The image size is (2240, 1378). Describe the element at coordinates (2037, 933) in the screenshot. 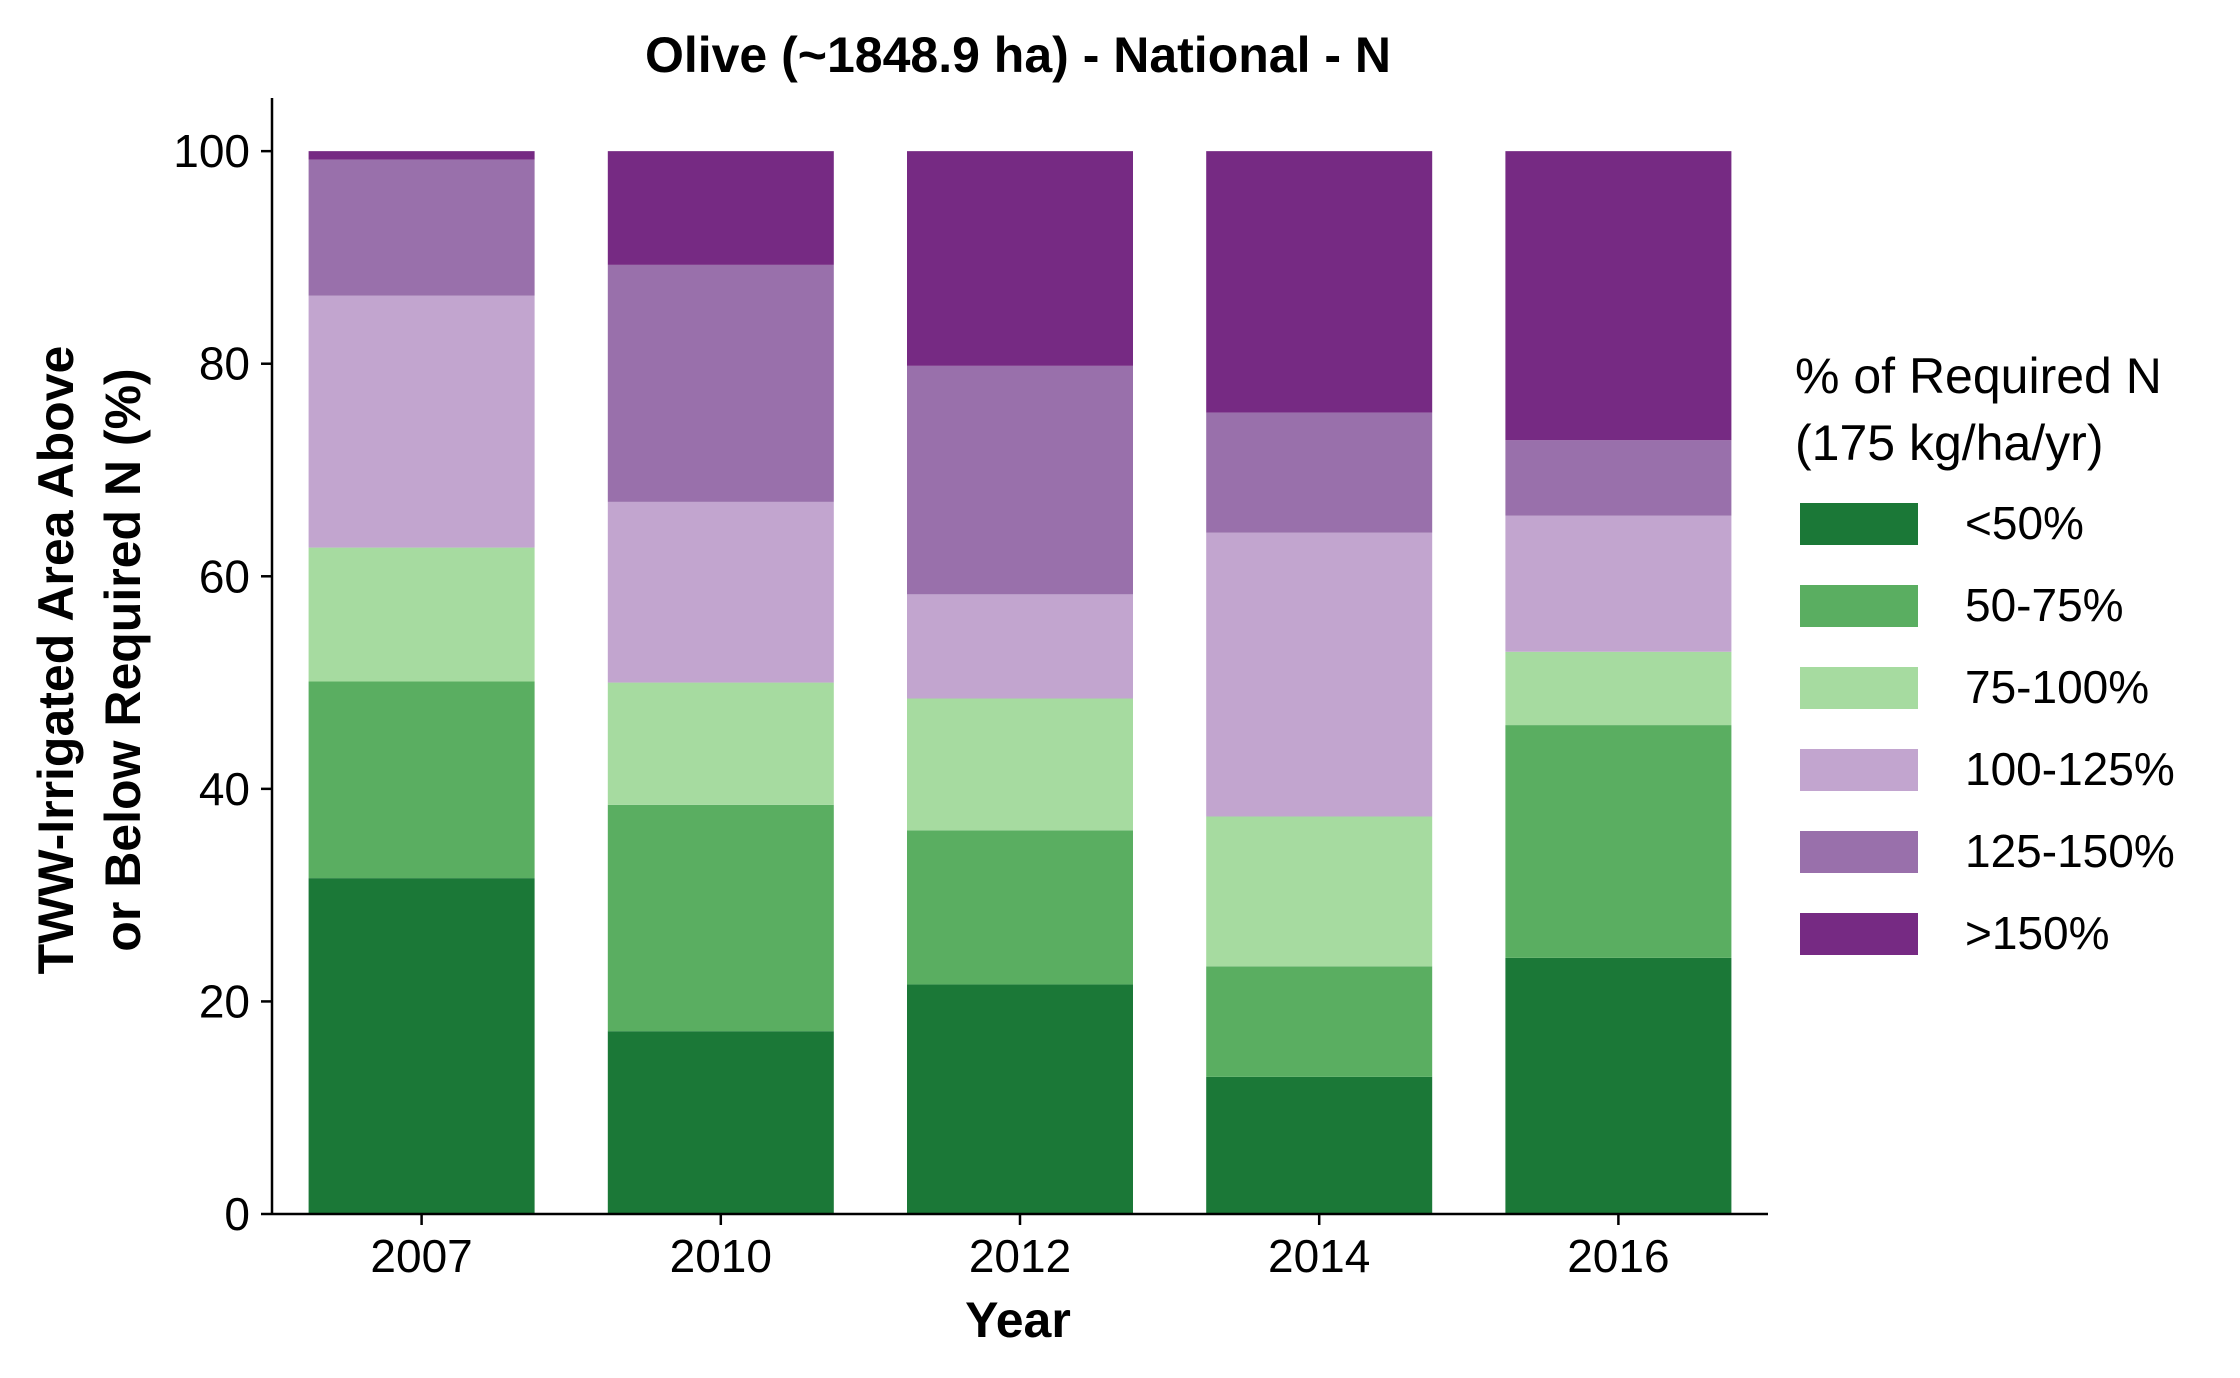

I see `legend-label-gt-150pct: >150%` at that location.